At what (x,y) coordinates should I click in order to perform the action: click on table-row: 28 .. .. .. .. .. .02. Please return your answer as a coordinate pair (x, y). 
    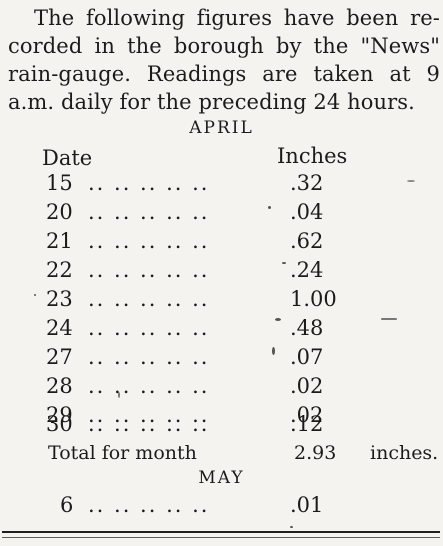
    Looking at the image, I should click on (221, 388).